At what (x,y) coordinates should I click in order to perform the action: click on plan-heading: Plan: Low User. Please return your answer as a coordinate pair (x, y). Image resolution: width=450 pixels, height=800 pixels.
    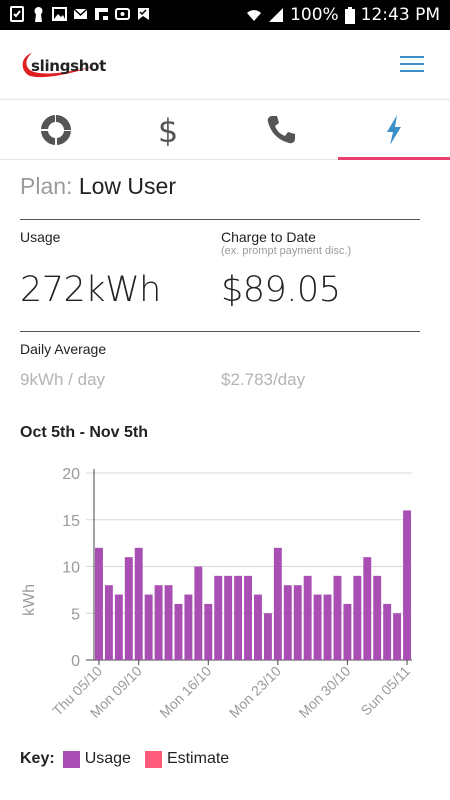
    Looking at the image, I should click on (98, 186).